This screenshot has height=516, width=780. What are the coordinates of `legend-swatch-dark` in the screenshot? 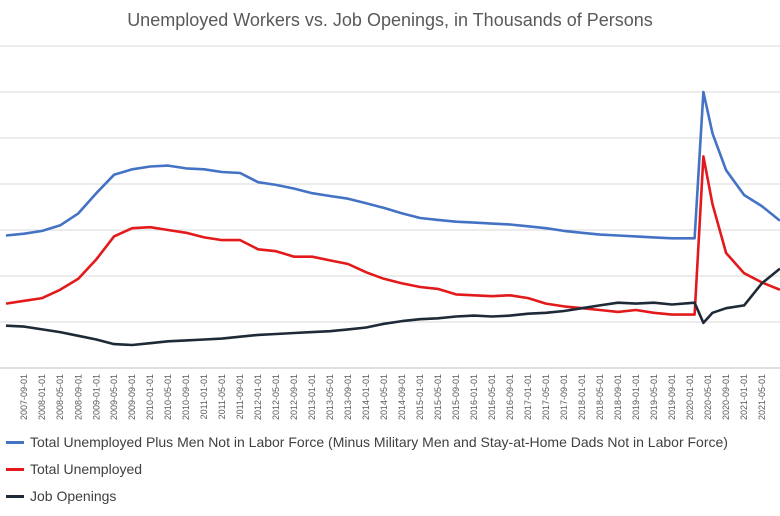 It's located at (15, 496).